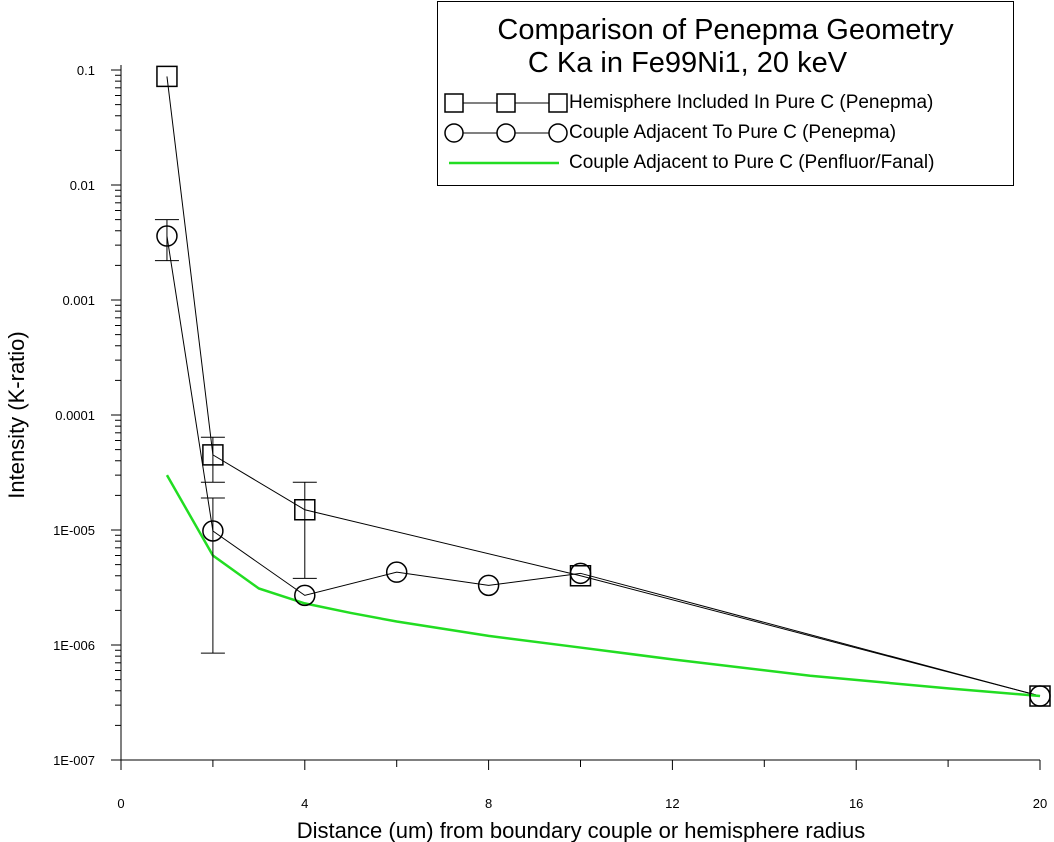  What do you see at coordinates (733, 132) in the screenshot?
I see `legend-label-couple-penepma: Couple Adjacent To Pure C (Penepma)` at bounding box center [733, 132].